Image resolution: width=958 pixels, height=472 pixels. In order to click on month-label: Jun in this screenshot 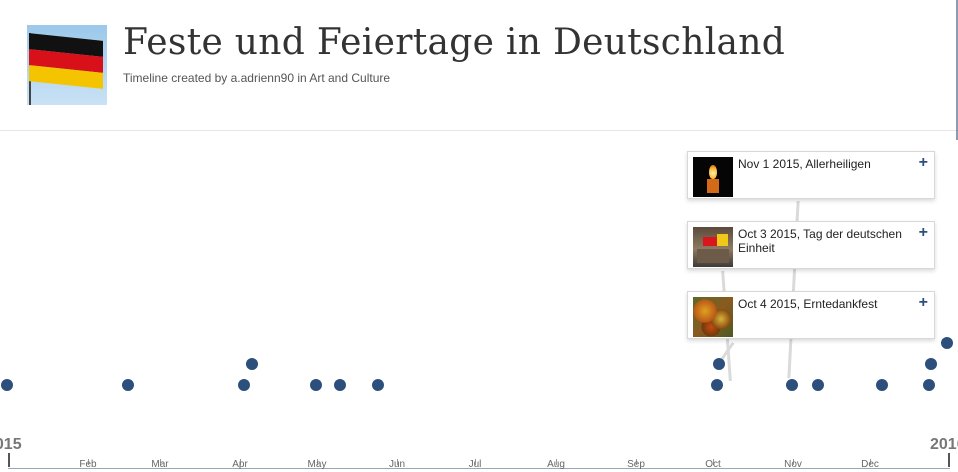, I will do `click(397, 464)`.